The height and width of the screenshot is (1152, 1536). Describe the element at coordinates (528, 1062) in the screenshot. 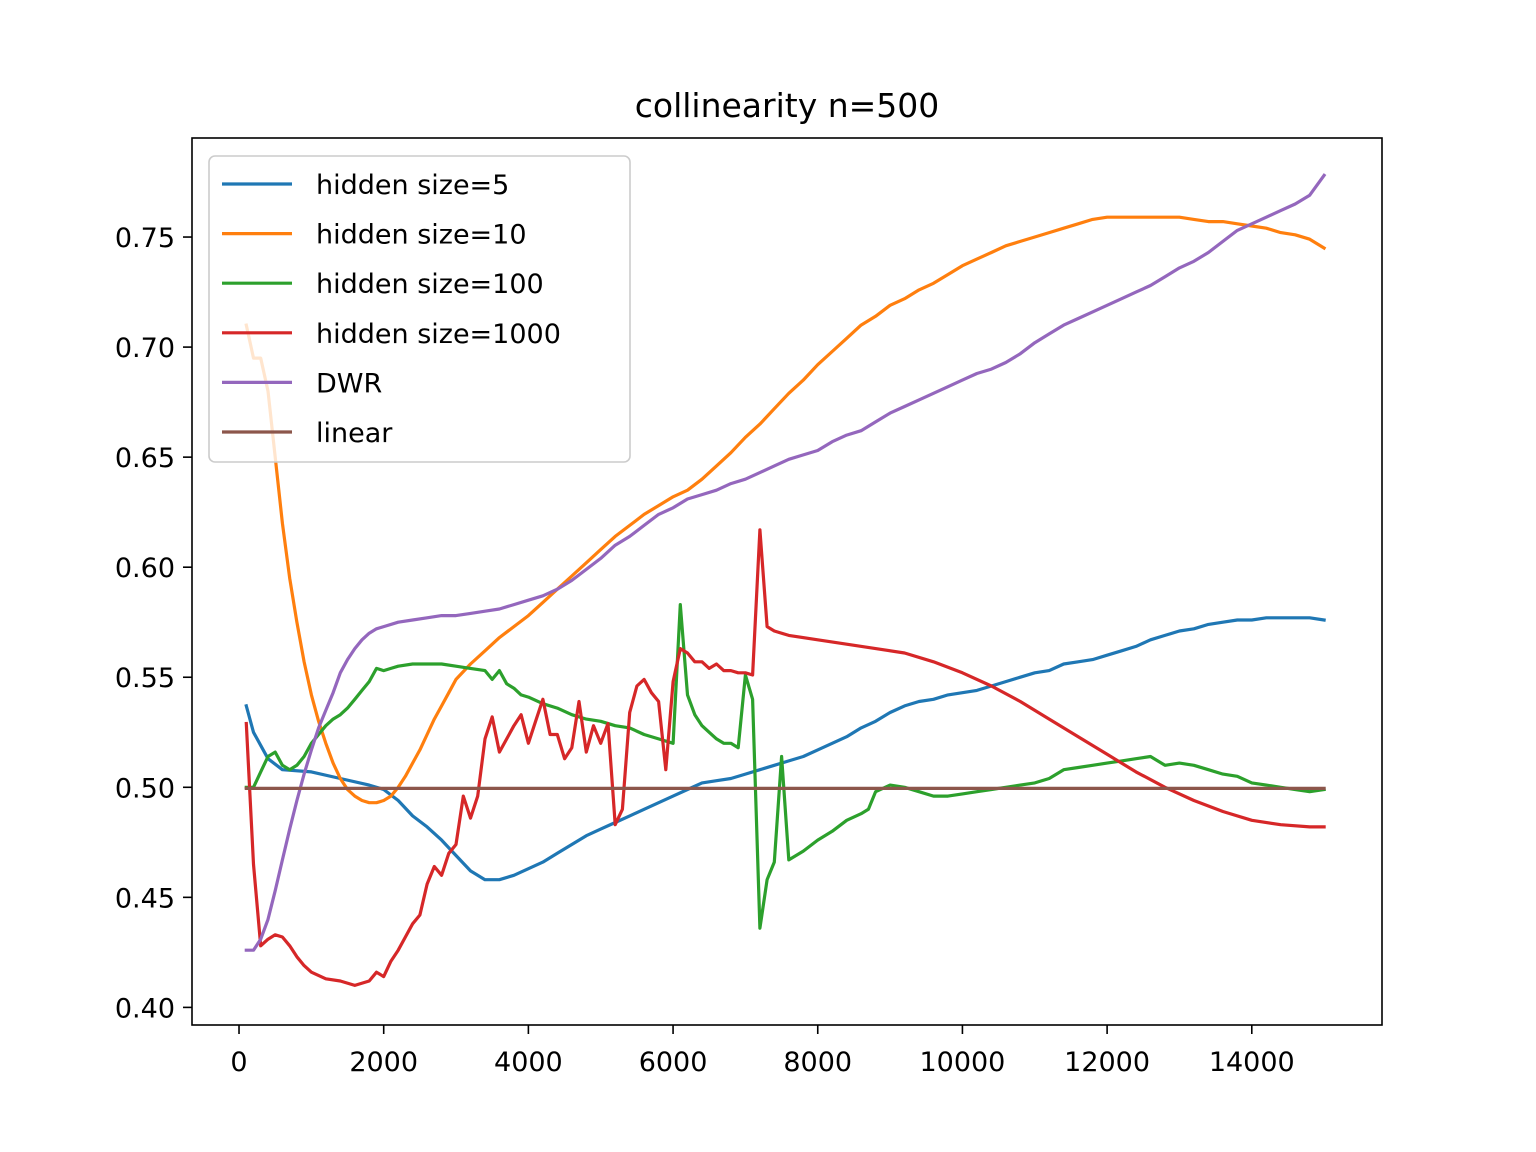

I see `x-tick-label: 4000` at that location.